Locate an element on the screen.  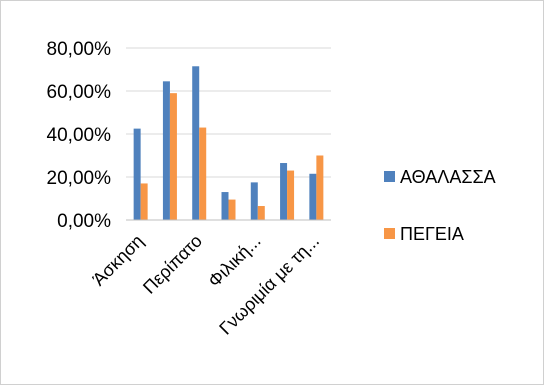
legend-label: ΠΕΓΕΙΑ is located at coordinates (432, 234).